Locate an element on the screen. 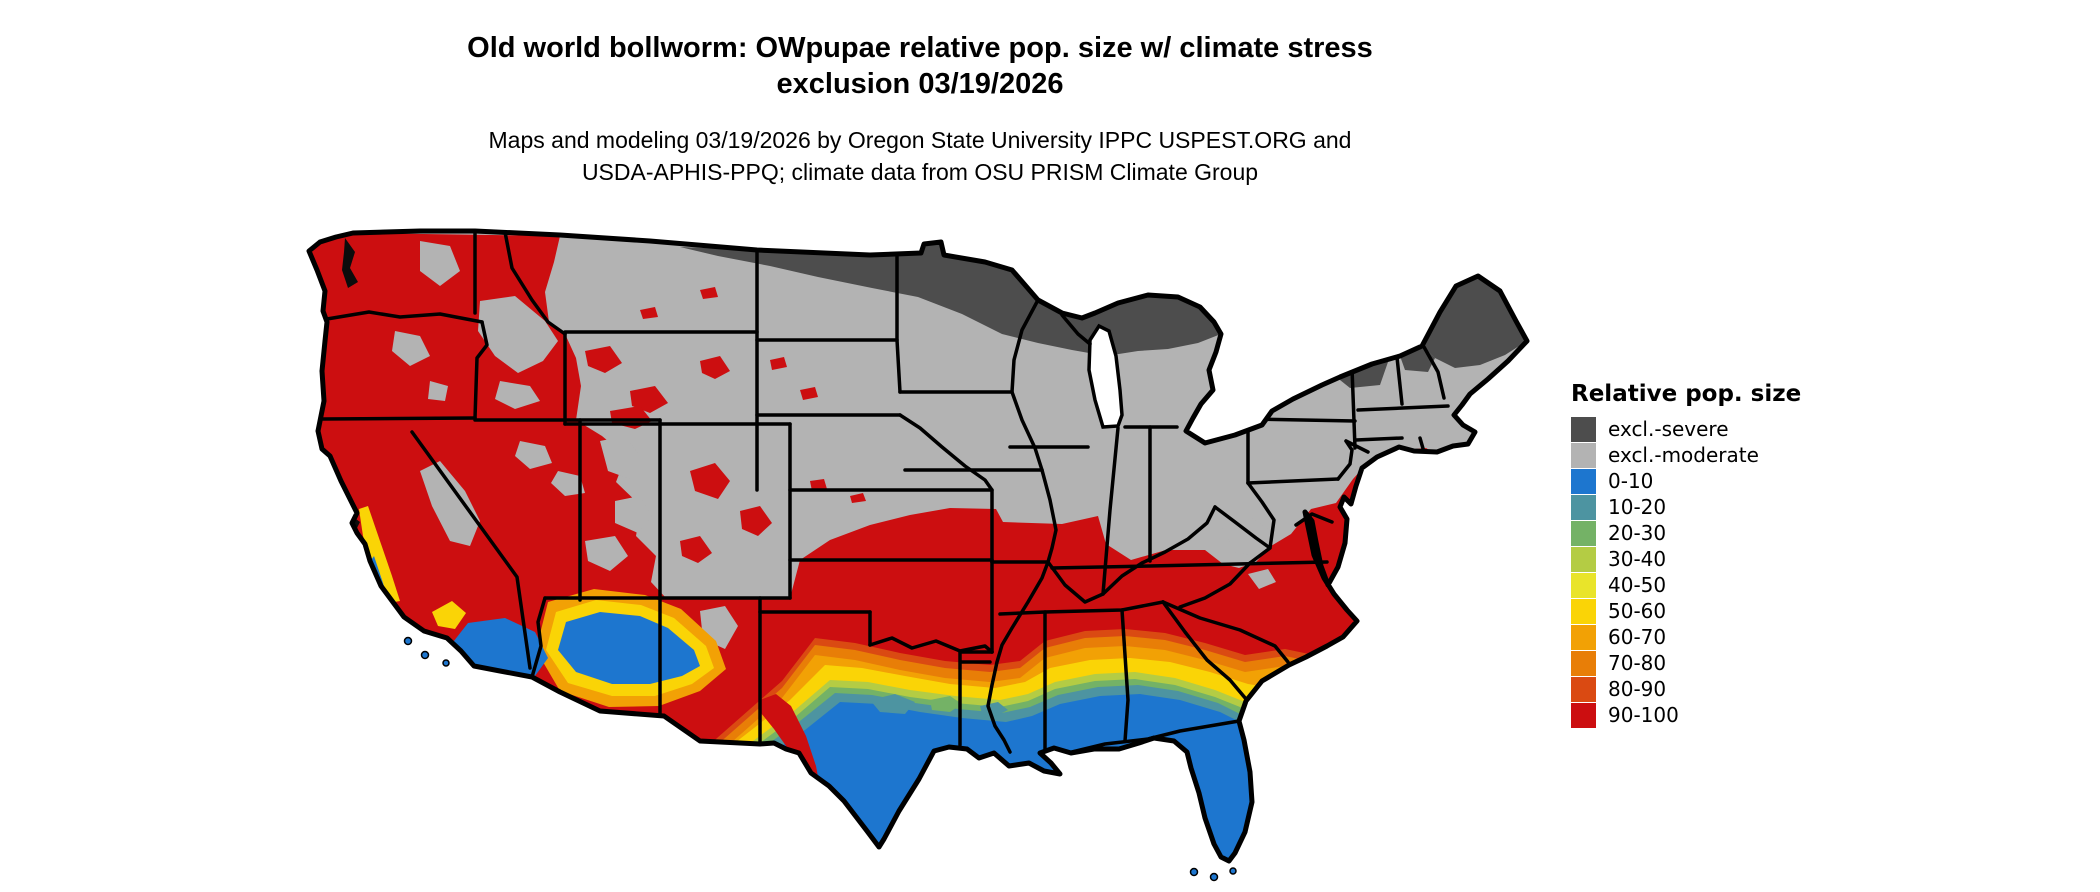  california-yellow-patch is located at coordinates (449, 615).